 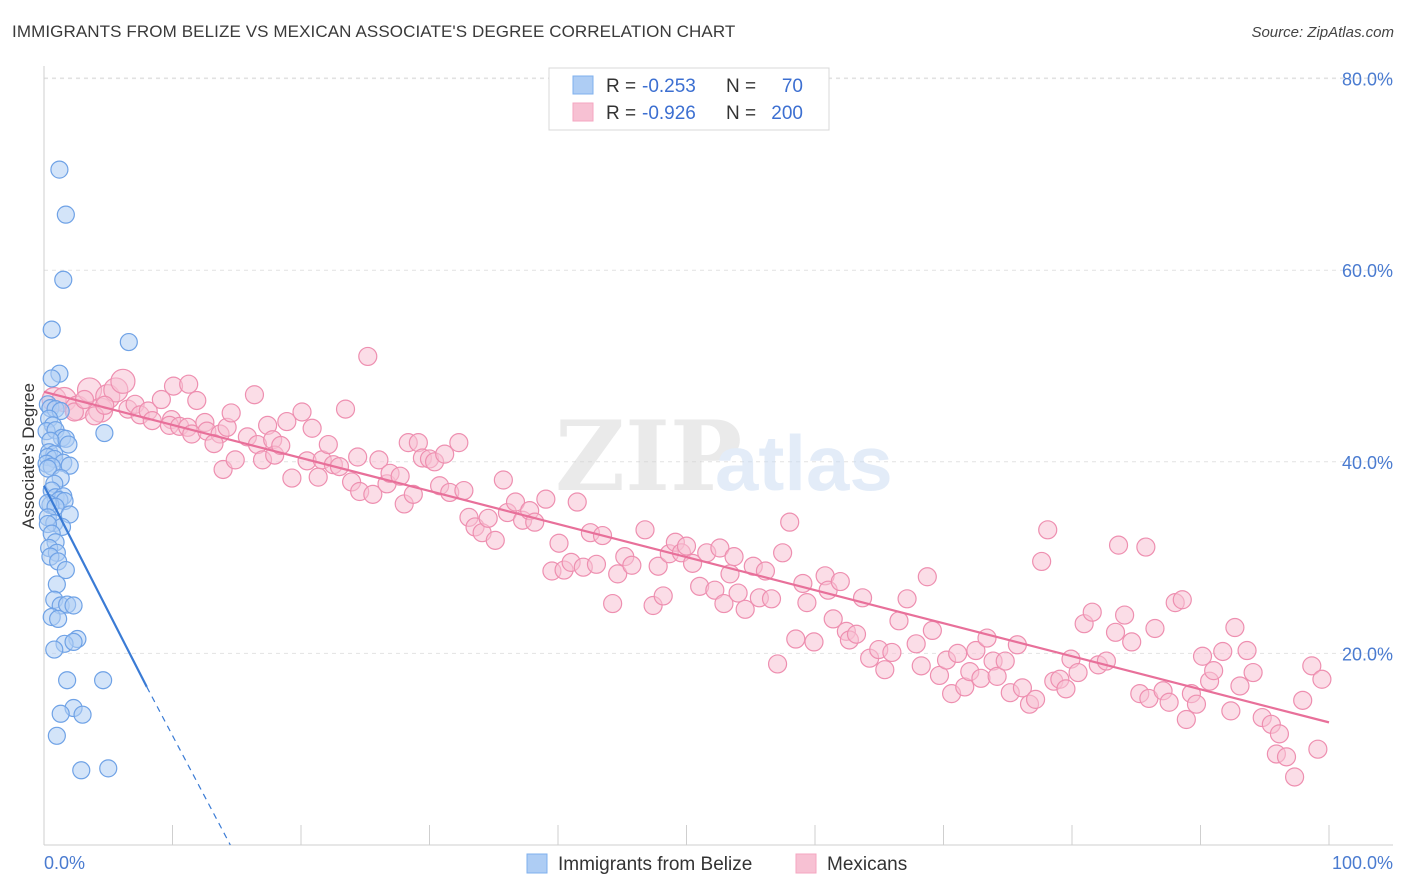 What do you see at coordinates (621, 113) in the screenshot?
I see `legend-r-label-mexicans: R =` at bounding box center [621, 113].